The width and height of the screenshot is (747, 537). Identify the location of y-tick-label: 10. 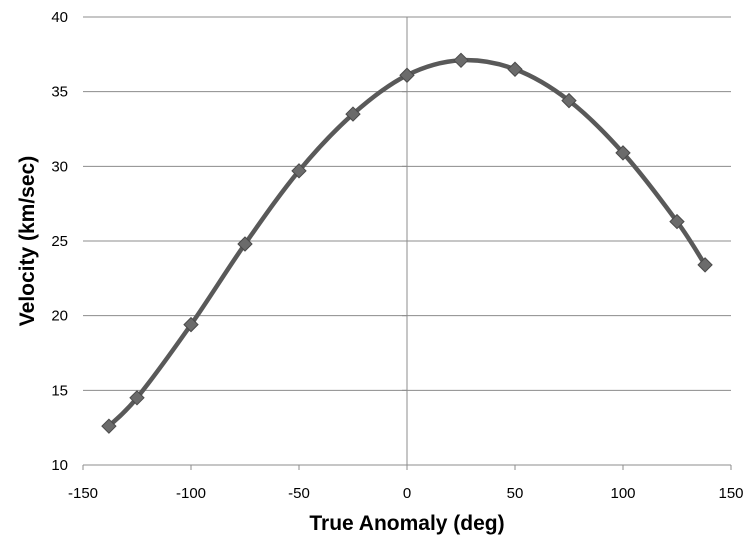
(59, 465).